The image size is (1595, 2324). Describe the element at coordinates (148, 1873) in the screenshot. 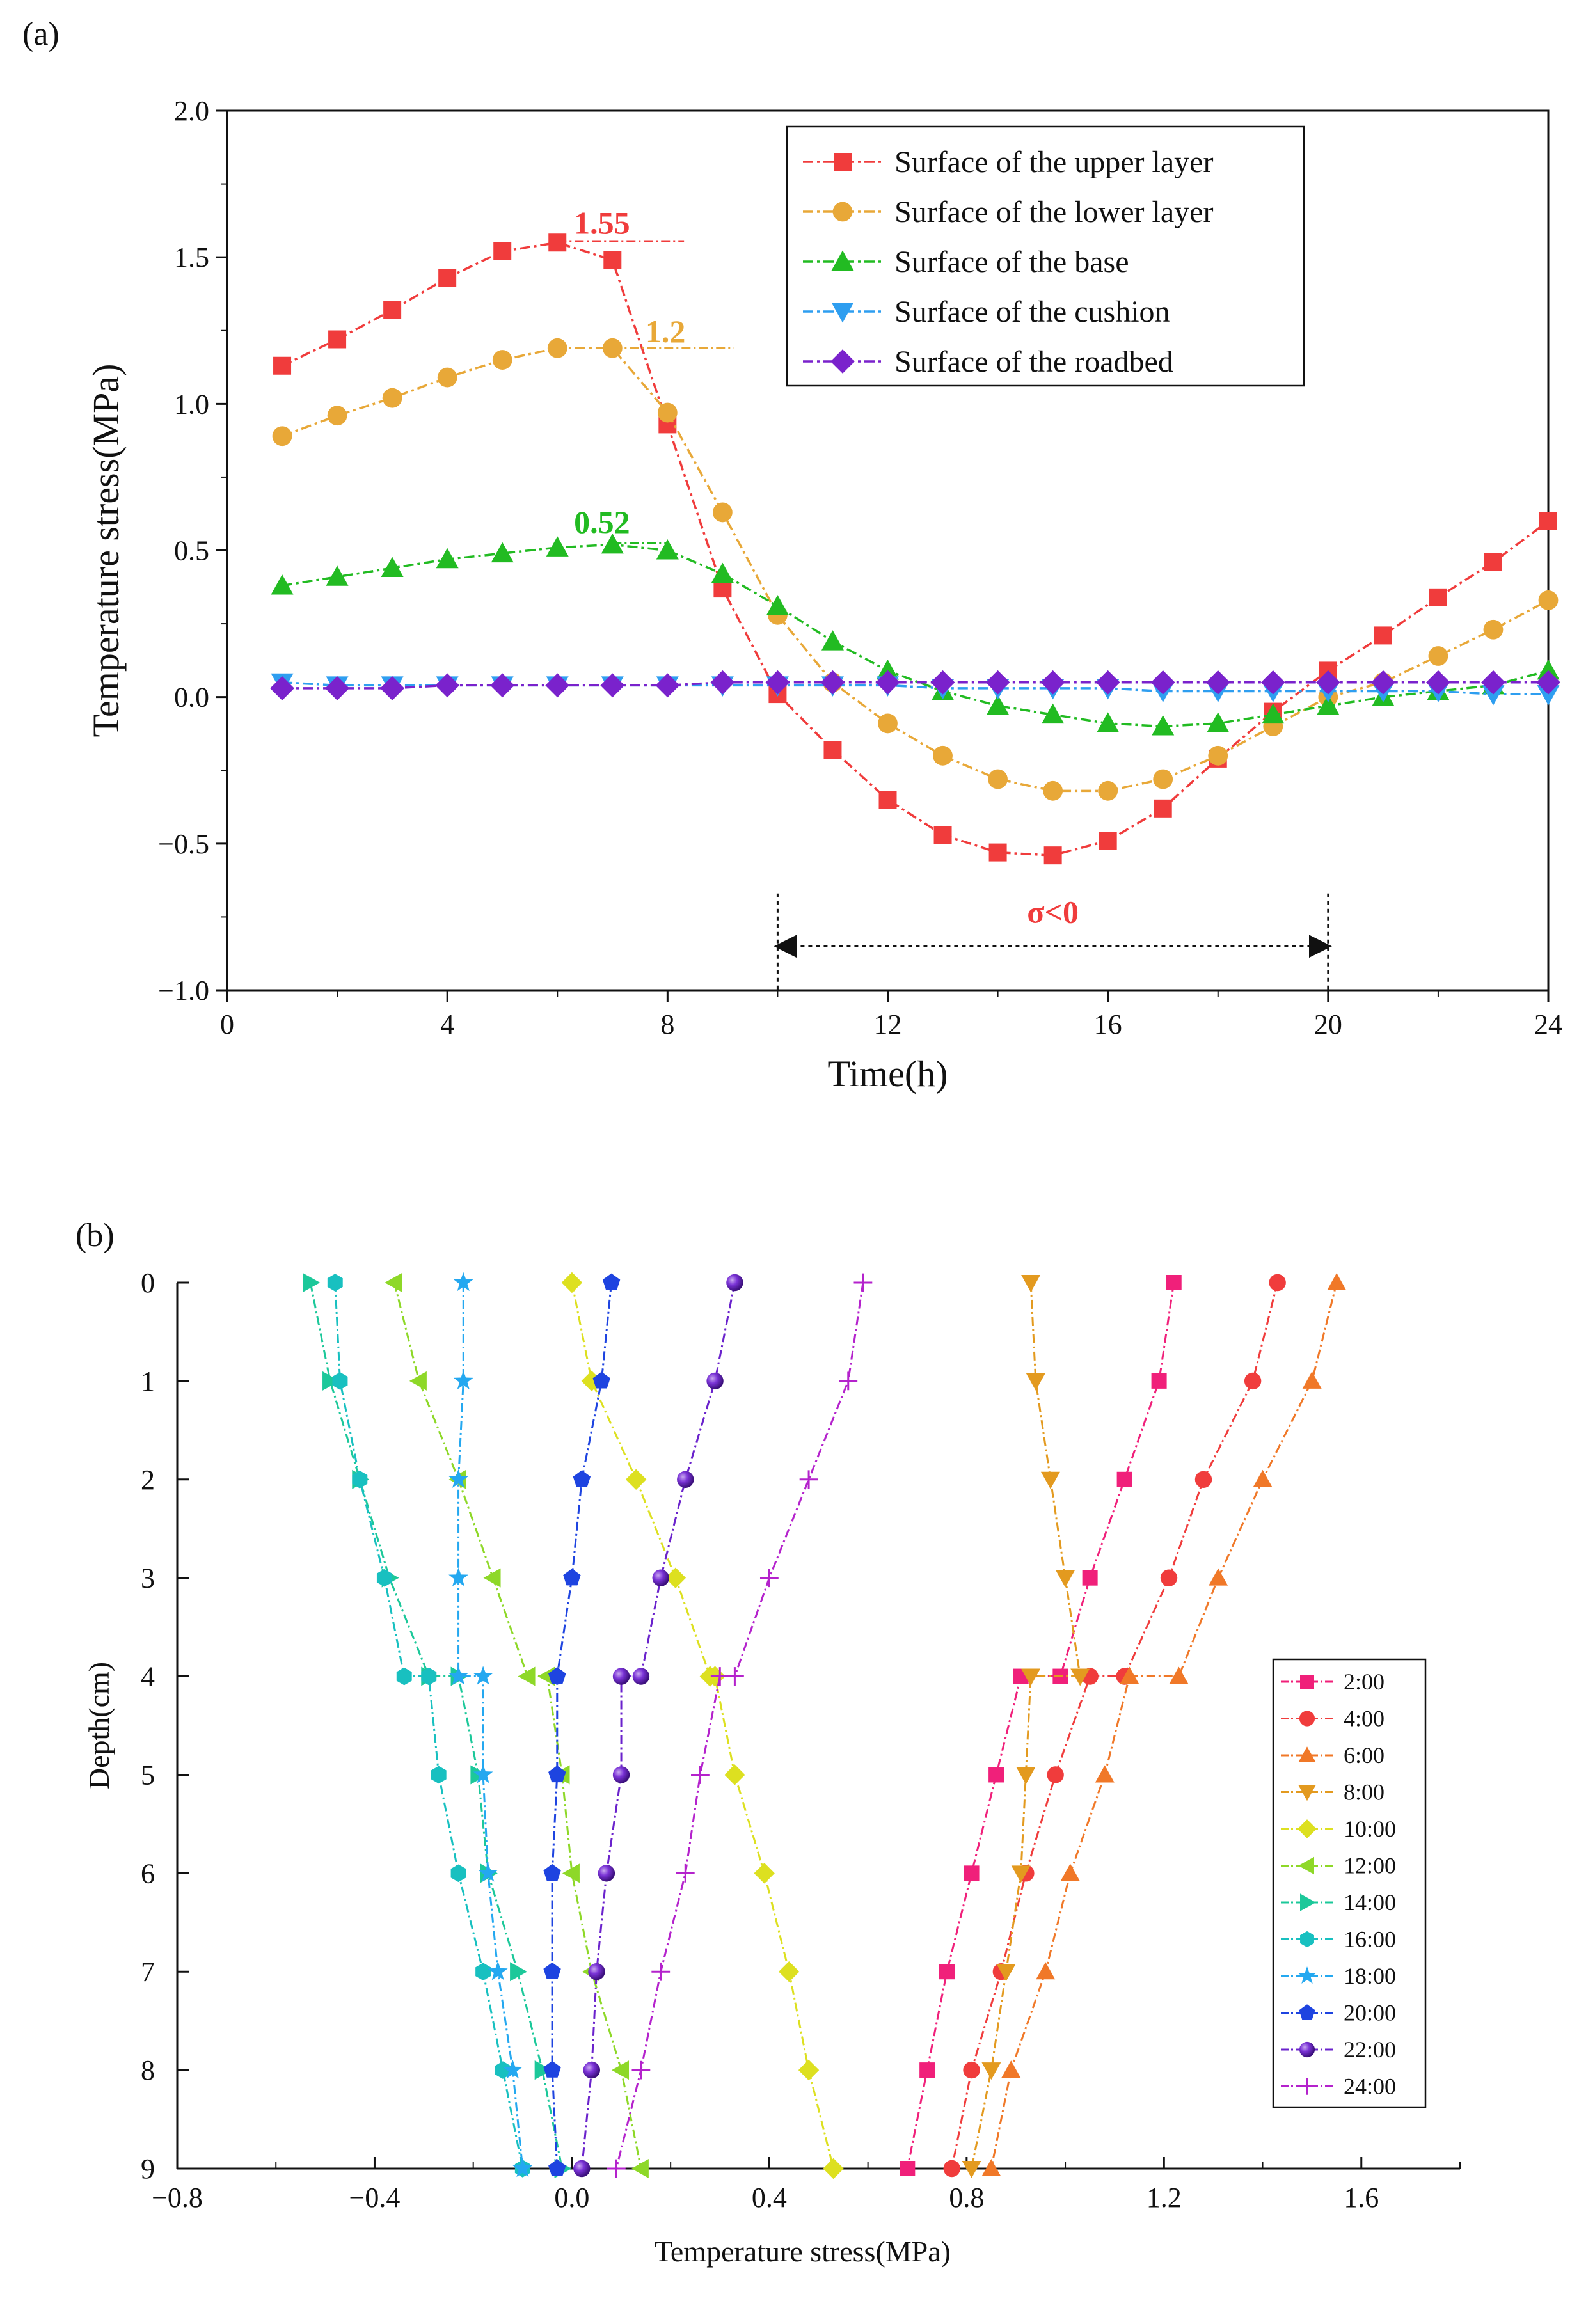

I see `y-tick-label-b: 6` at that location.